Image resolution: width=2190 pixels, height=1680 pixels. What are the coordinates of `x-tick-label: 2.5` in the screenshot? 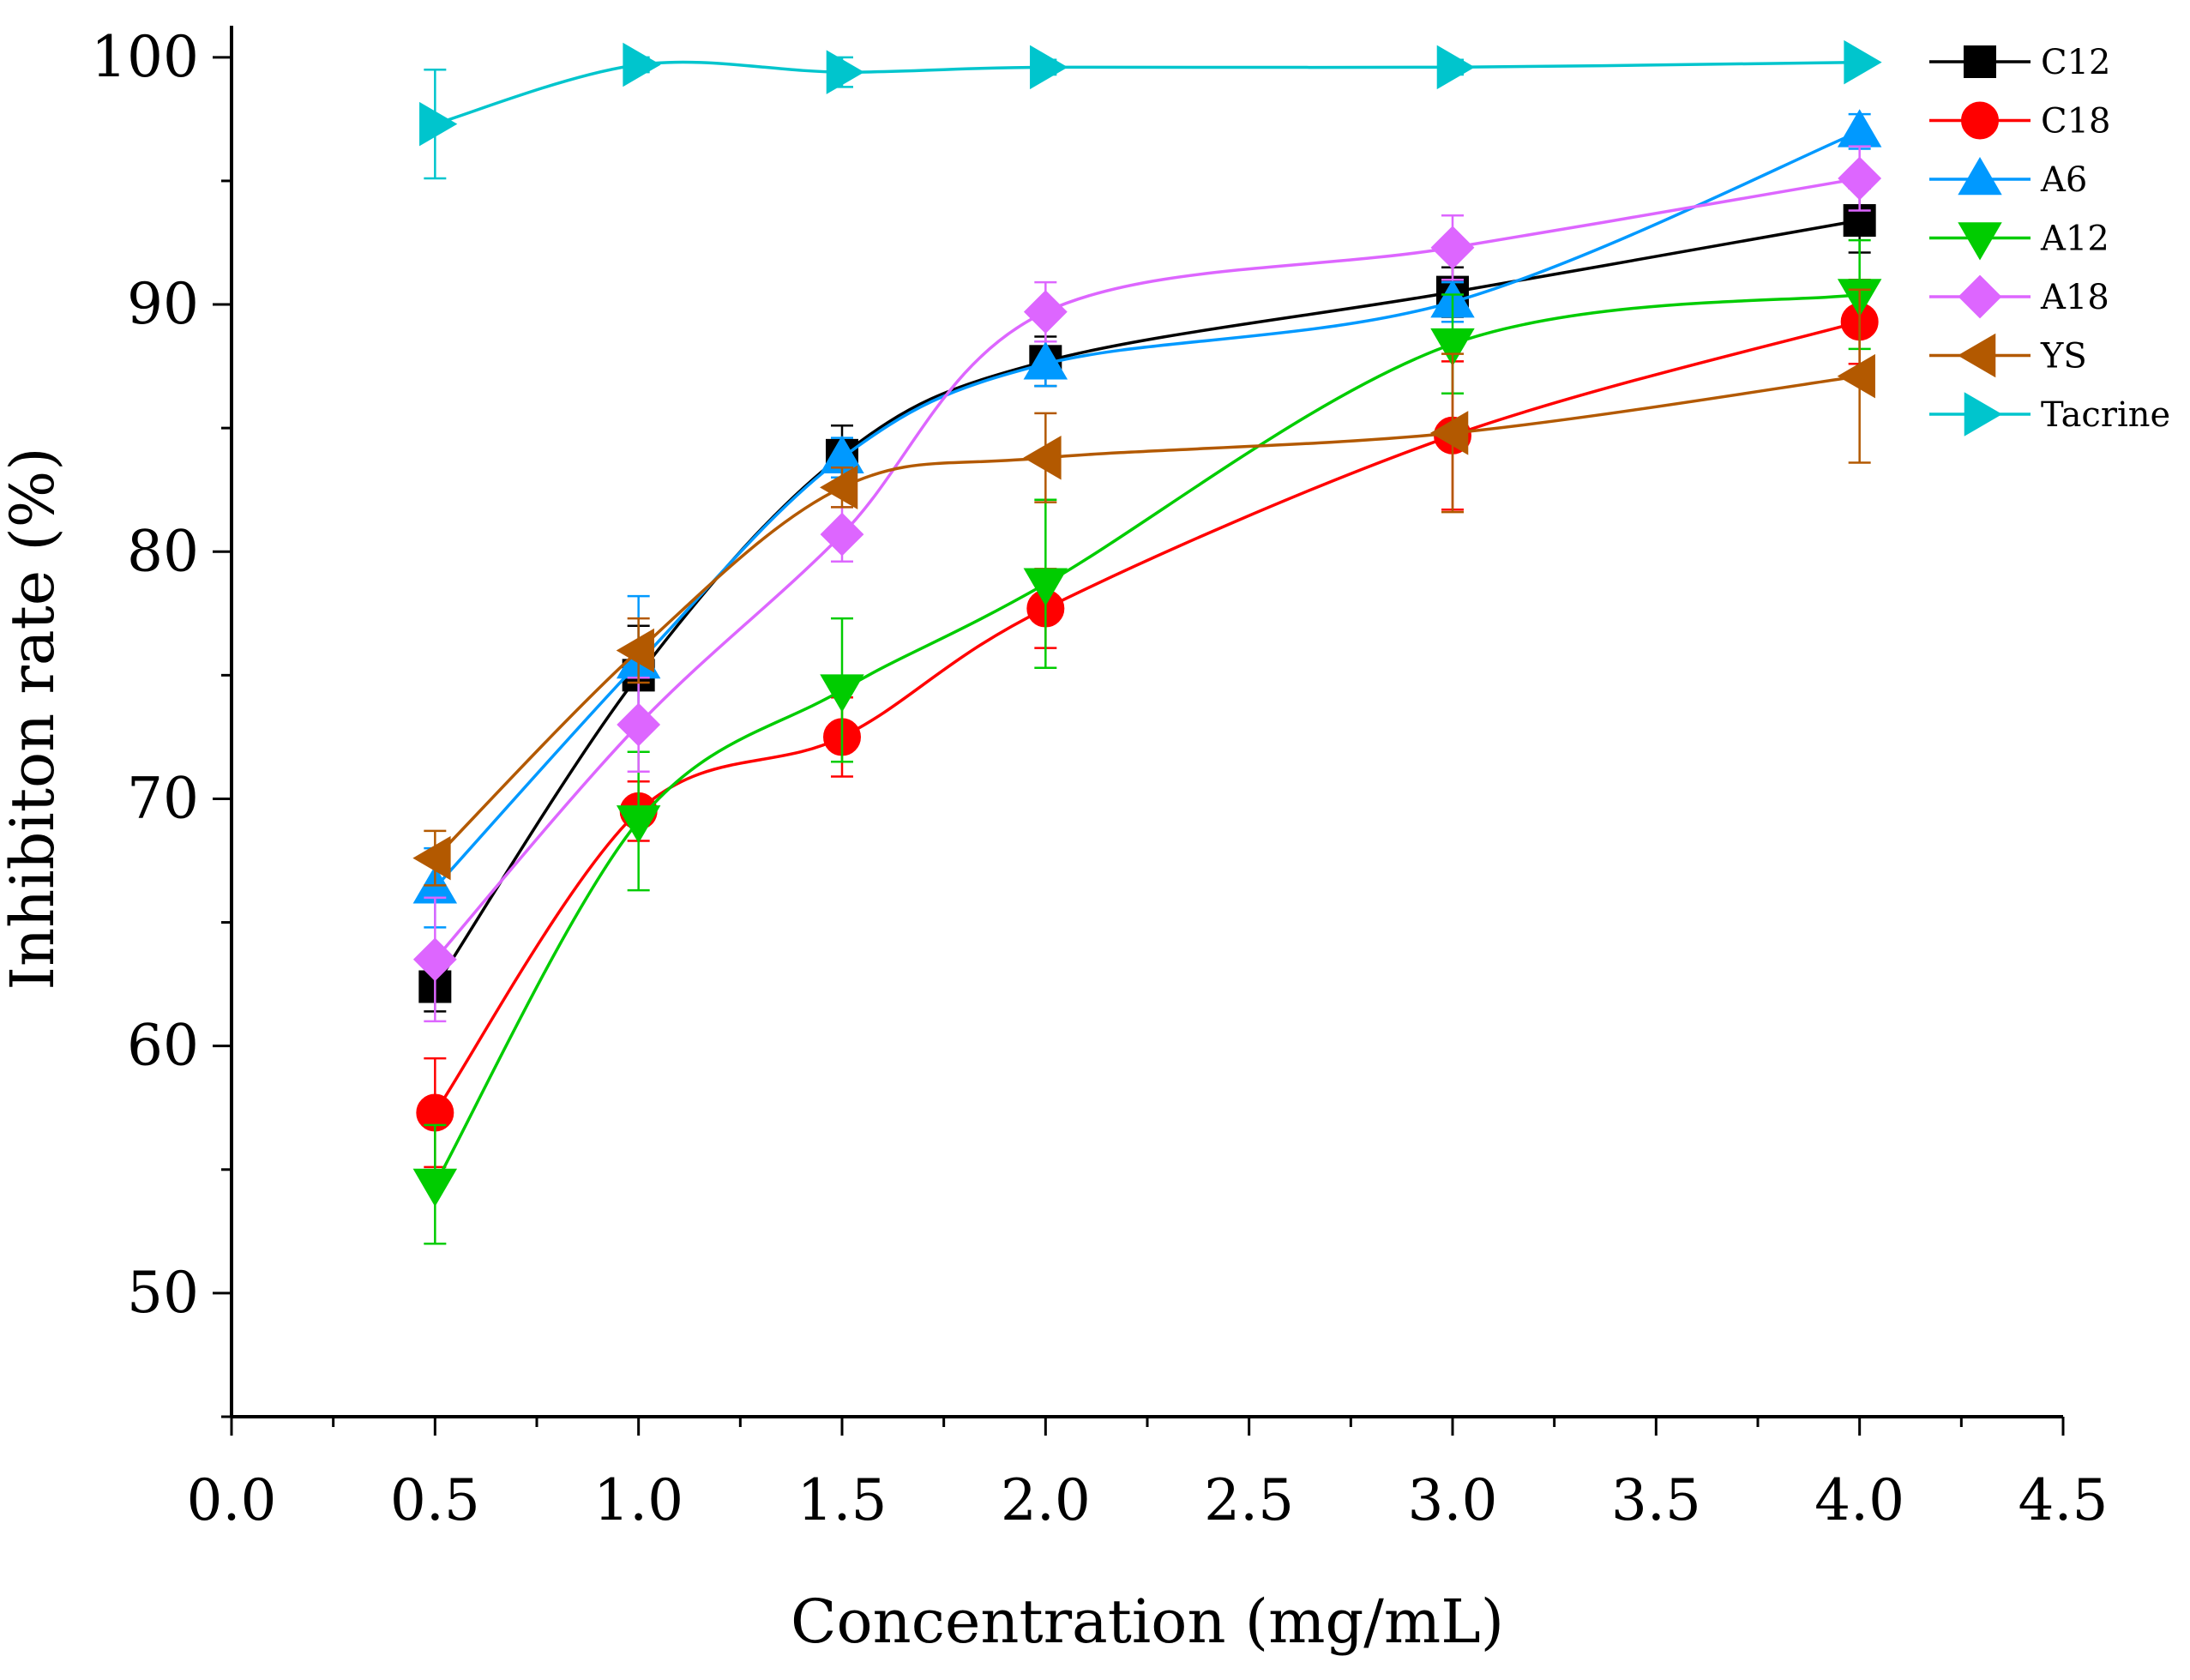 It's located at (1249, 1500).